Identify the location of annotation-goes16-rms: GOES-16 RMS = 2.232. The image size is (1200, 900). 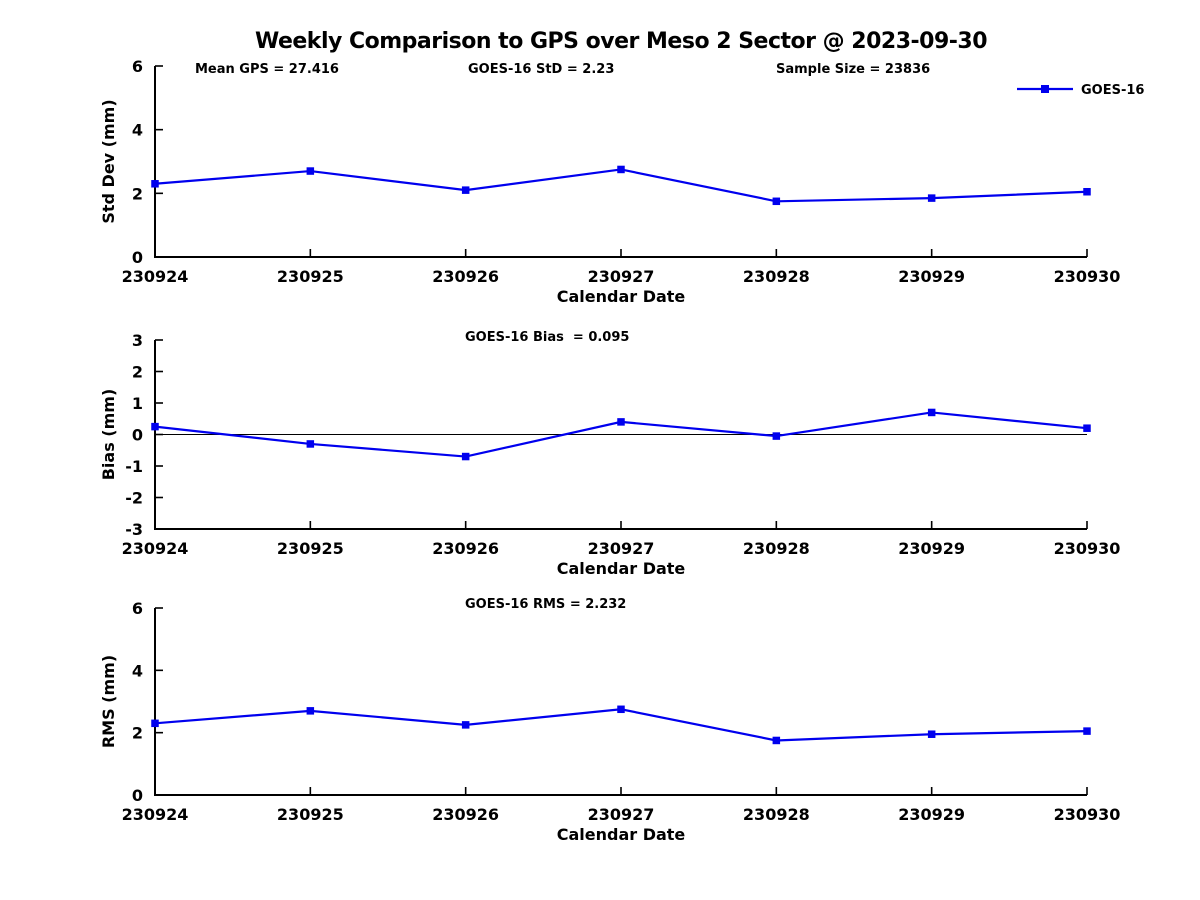
(546, 604).